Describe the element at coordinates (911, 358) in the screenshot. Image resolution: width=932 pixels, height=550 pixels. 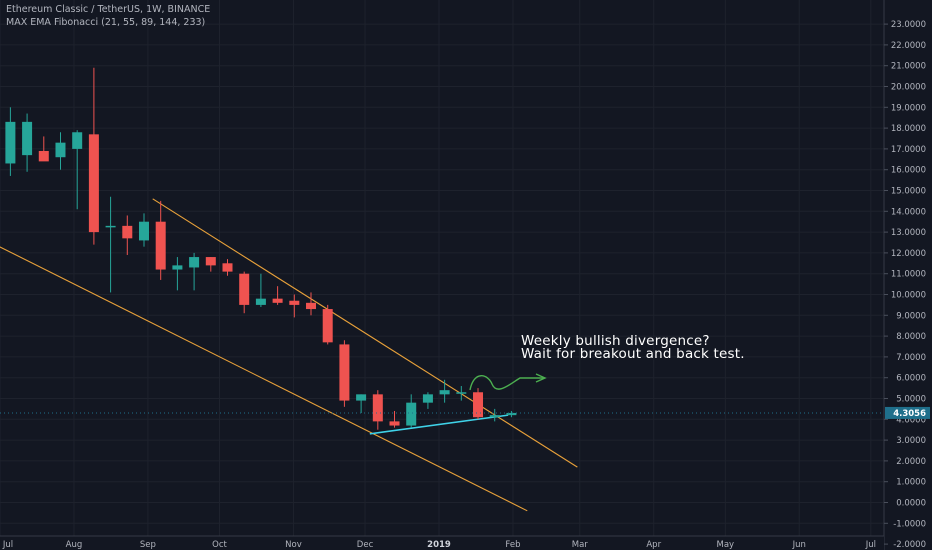
I see `price-tick-label: 7.0000` at that location.